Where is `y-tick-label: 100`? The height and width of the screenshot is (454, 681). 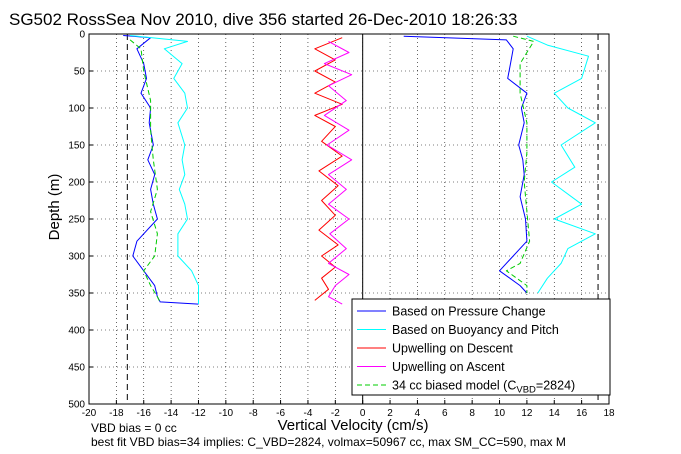
y-tick-label: 100 is located at coordinates (76, 109).